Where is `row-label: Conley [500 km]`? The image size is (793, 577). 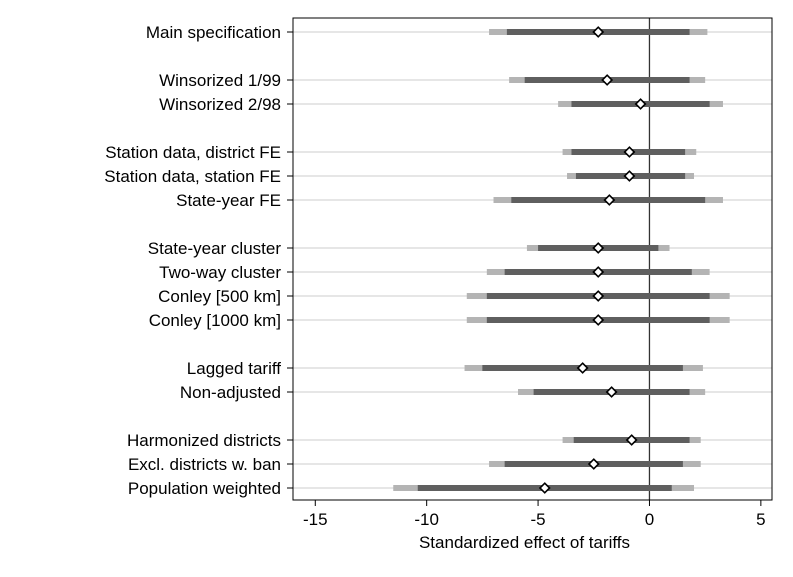
row-label: Conley [500 km] is located at coordinates (219, 296).